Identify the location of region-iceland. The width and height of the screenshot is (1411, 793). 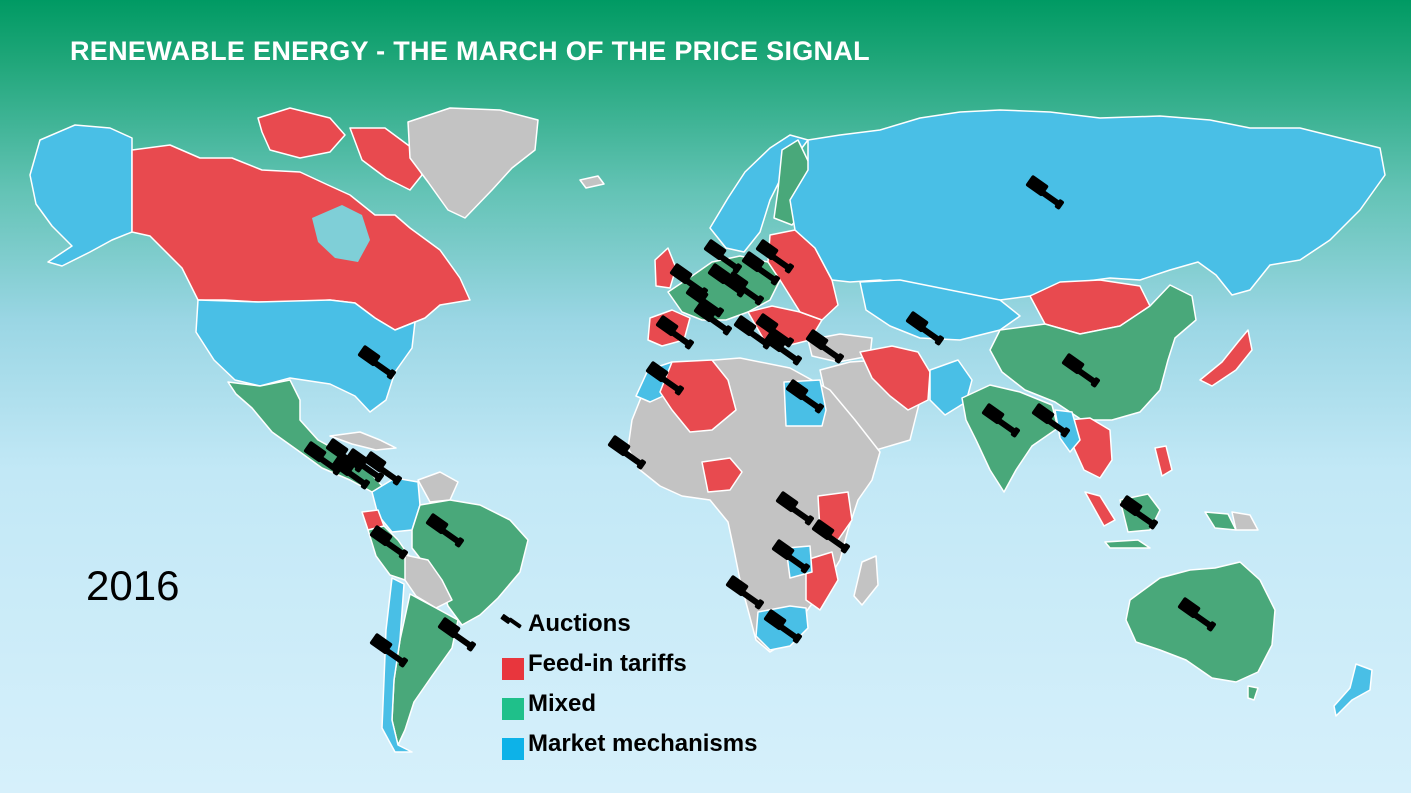
(592, 182).